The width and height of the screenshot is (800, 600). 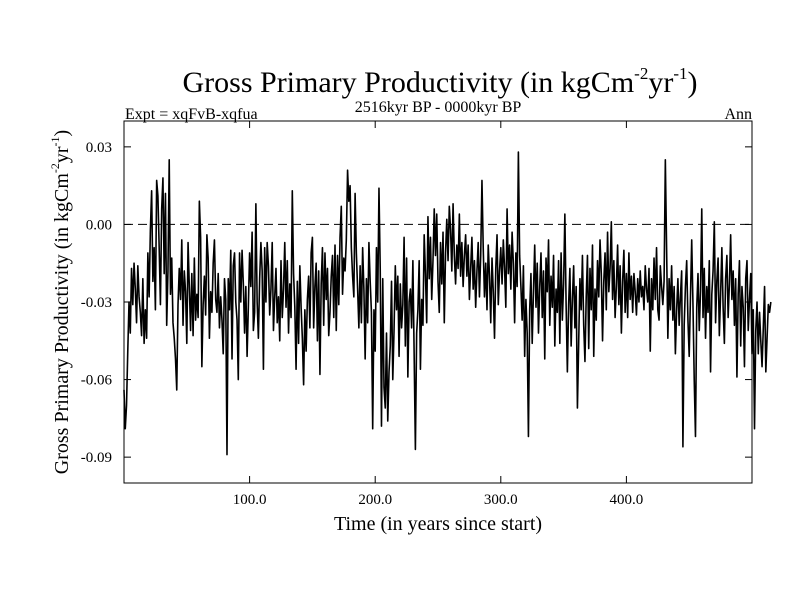 What do you see at coordinates (660, 82) in the screenshot?
I see `chart-title-mid: yr` at bounding box center [660, 82].